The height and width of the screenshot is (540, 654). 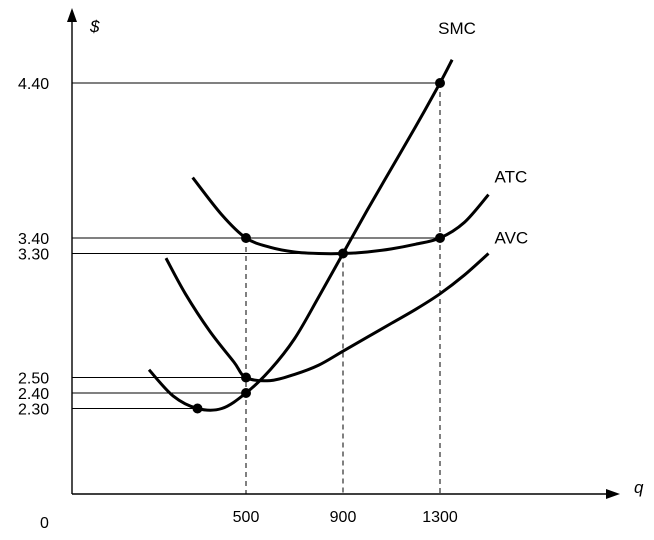 I want to click on y-tick-label: 2.50, so click(x=33, y=379).